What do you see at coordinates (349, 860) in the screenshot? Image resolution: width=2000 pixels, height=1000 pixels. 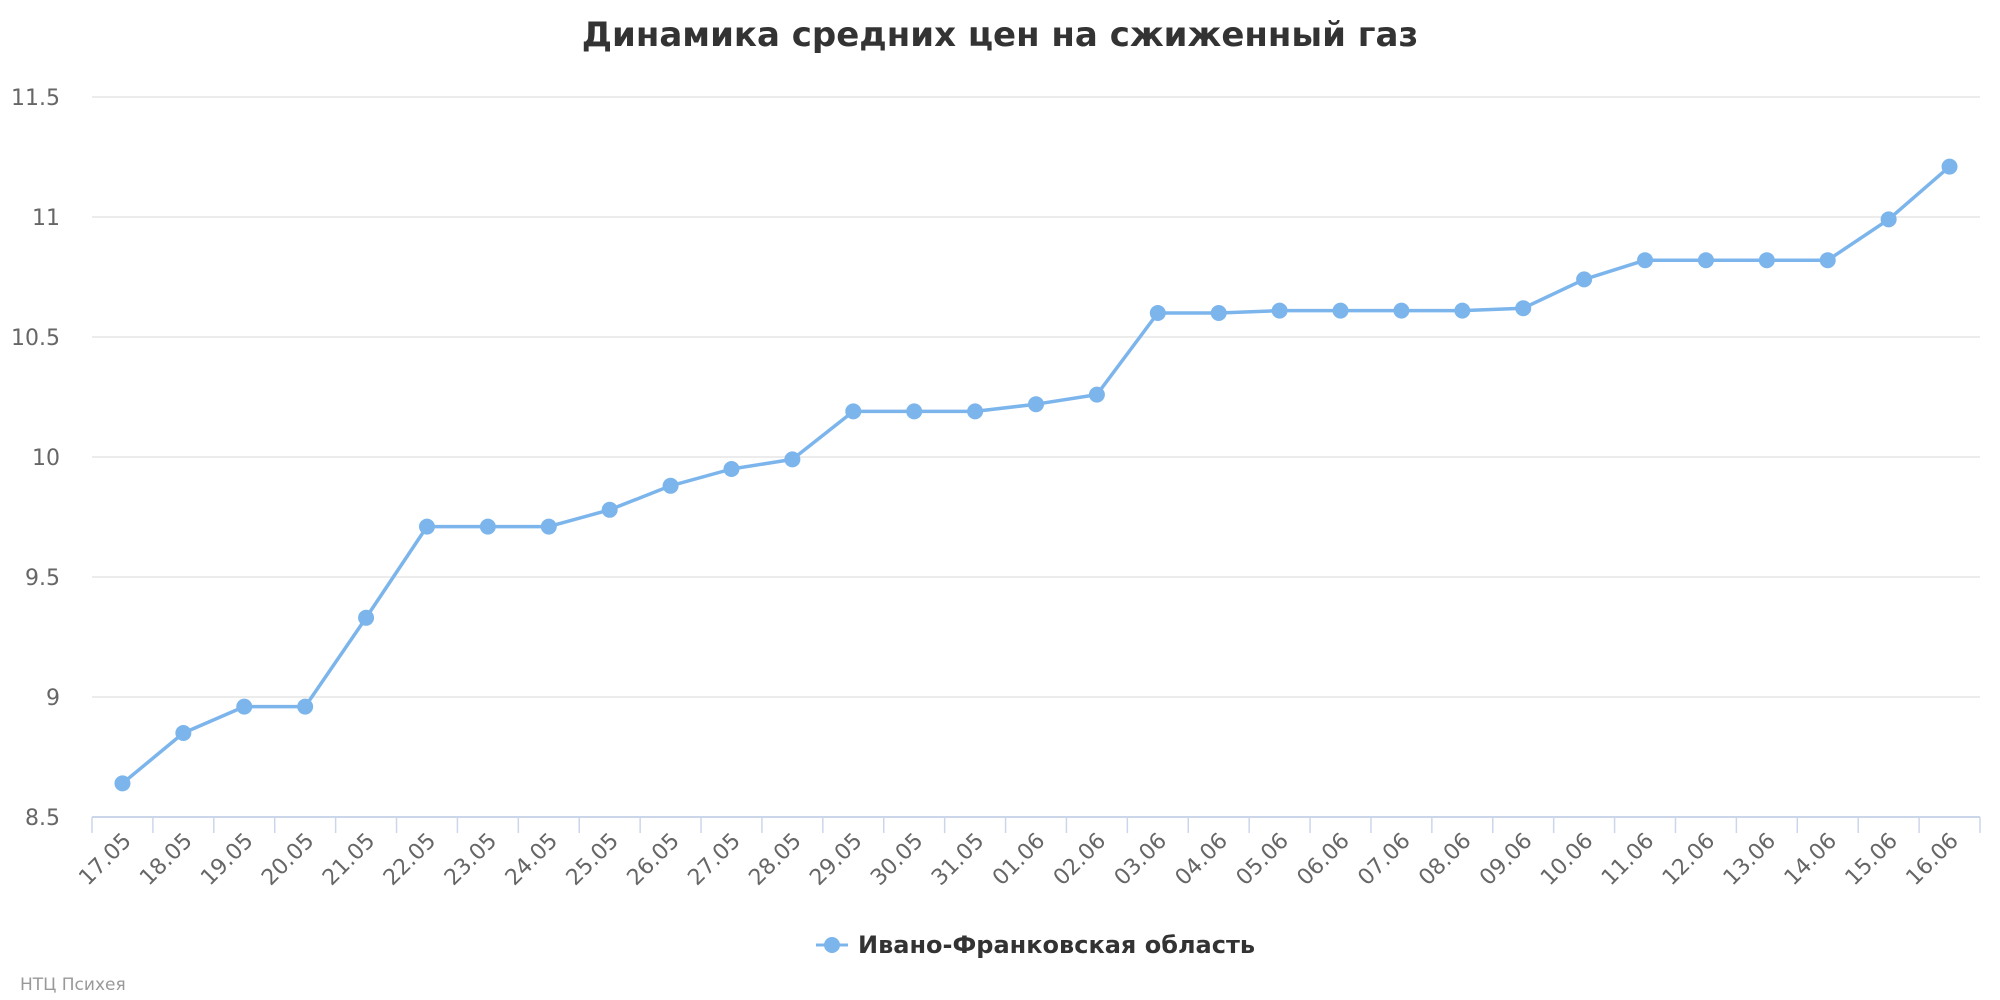 I see `x-tick-label: 21.05` at bounding box center [349, 860].